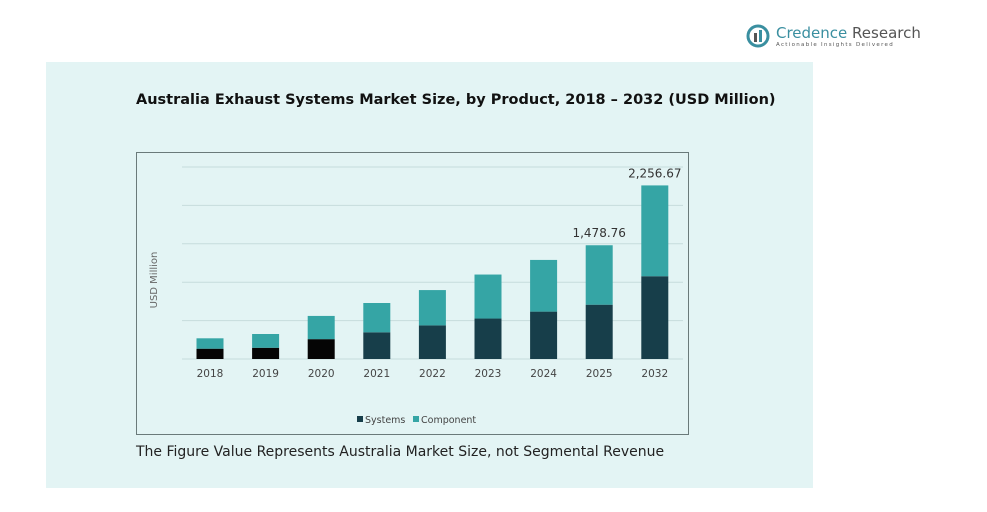 Image resolution: width=987 pixels, height=512 pixels. I want to click on x-tick-label: 2024, so click(543, 374).